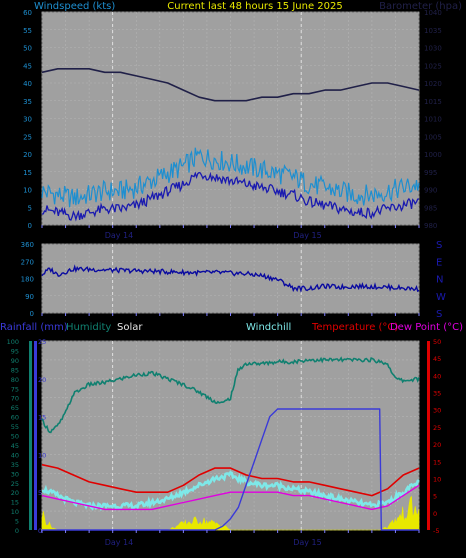 Image resolution: width=466 pixels, height=558 pixels. Describe the element at coordinates (27, 120) in the screenshot. I see `windspeed-tick: 30` at that location.